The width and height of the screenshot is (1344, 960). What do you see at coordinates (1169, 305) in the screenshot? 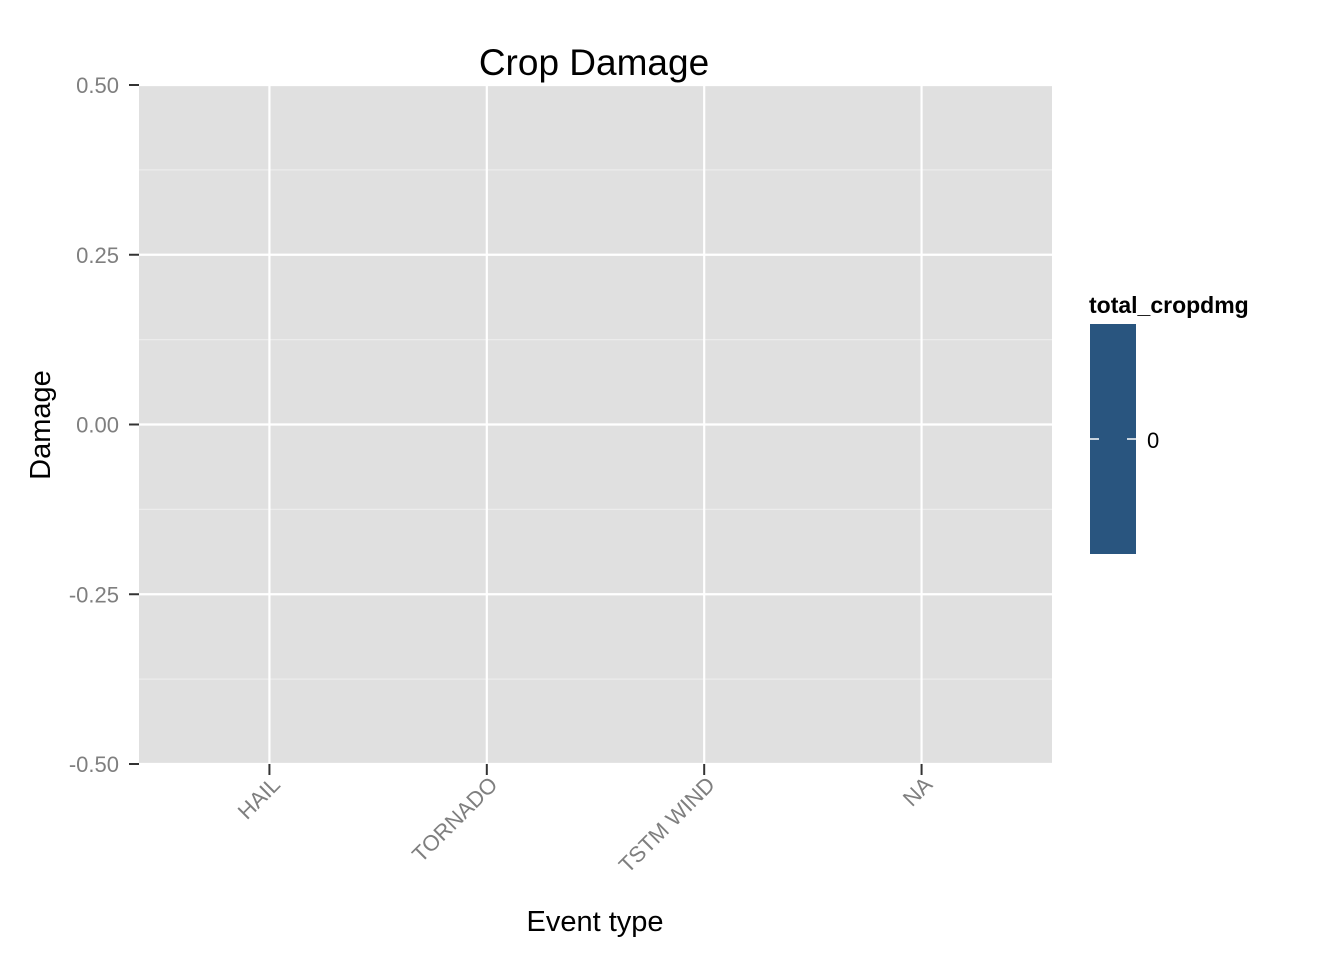
I see `legend-title: total_cropdmg` at bounding box center [1169, 305].